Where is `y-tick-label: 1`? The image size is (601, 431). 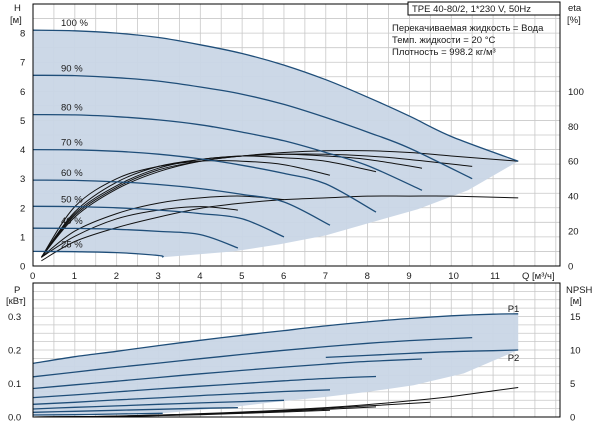 y-tick-label: 1 is located at coordinates (22, 237).